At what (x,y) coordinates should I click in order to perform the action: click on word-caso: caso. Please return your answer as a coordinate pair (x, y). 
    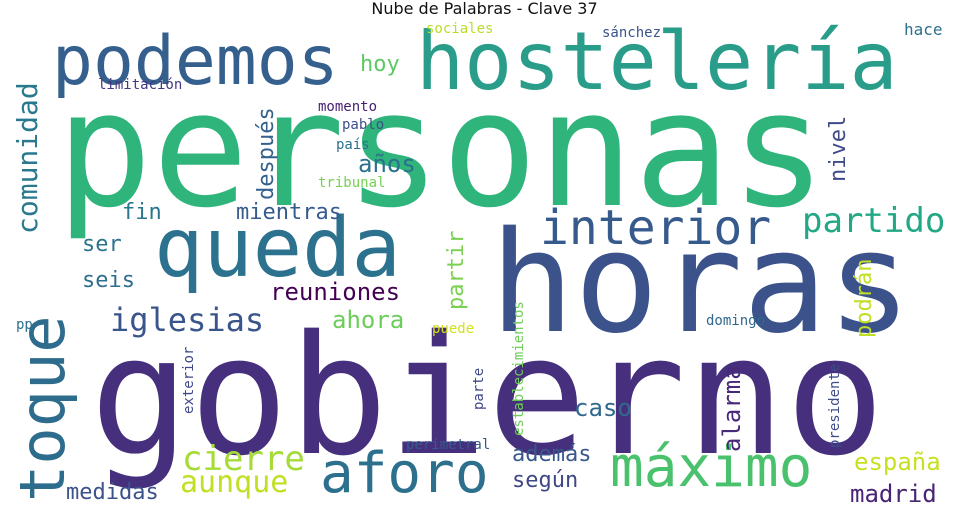
    Looking at the image, I should click on (603, 408).